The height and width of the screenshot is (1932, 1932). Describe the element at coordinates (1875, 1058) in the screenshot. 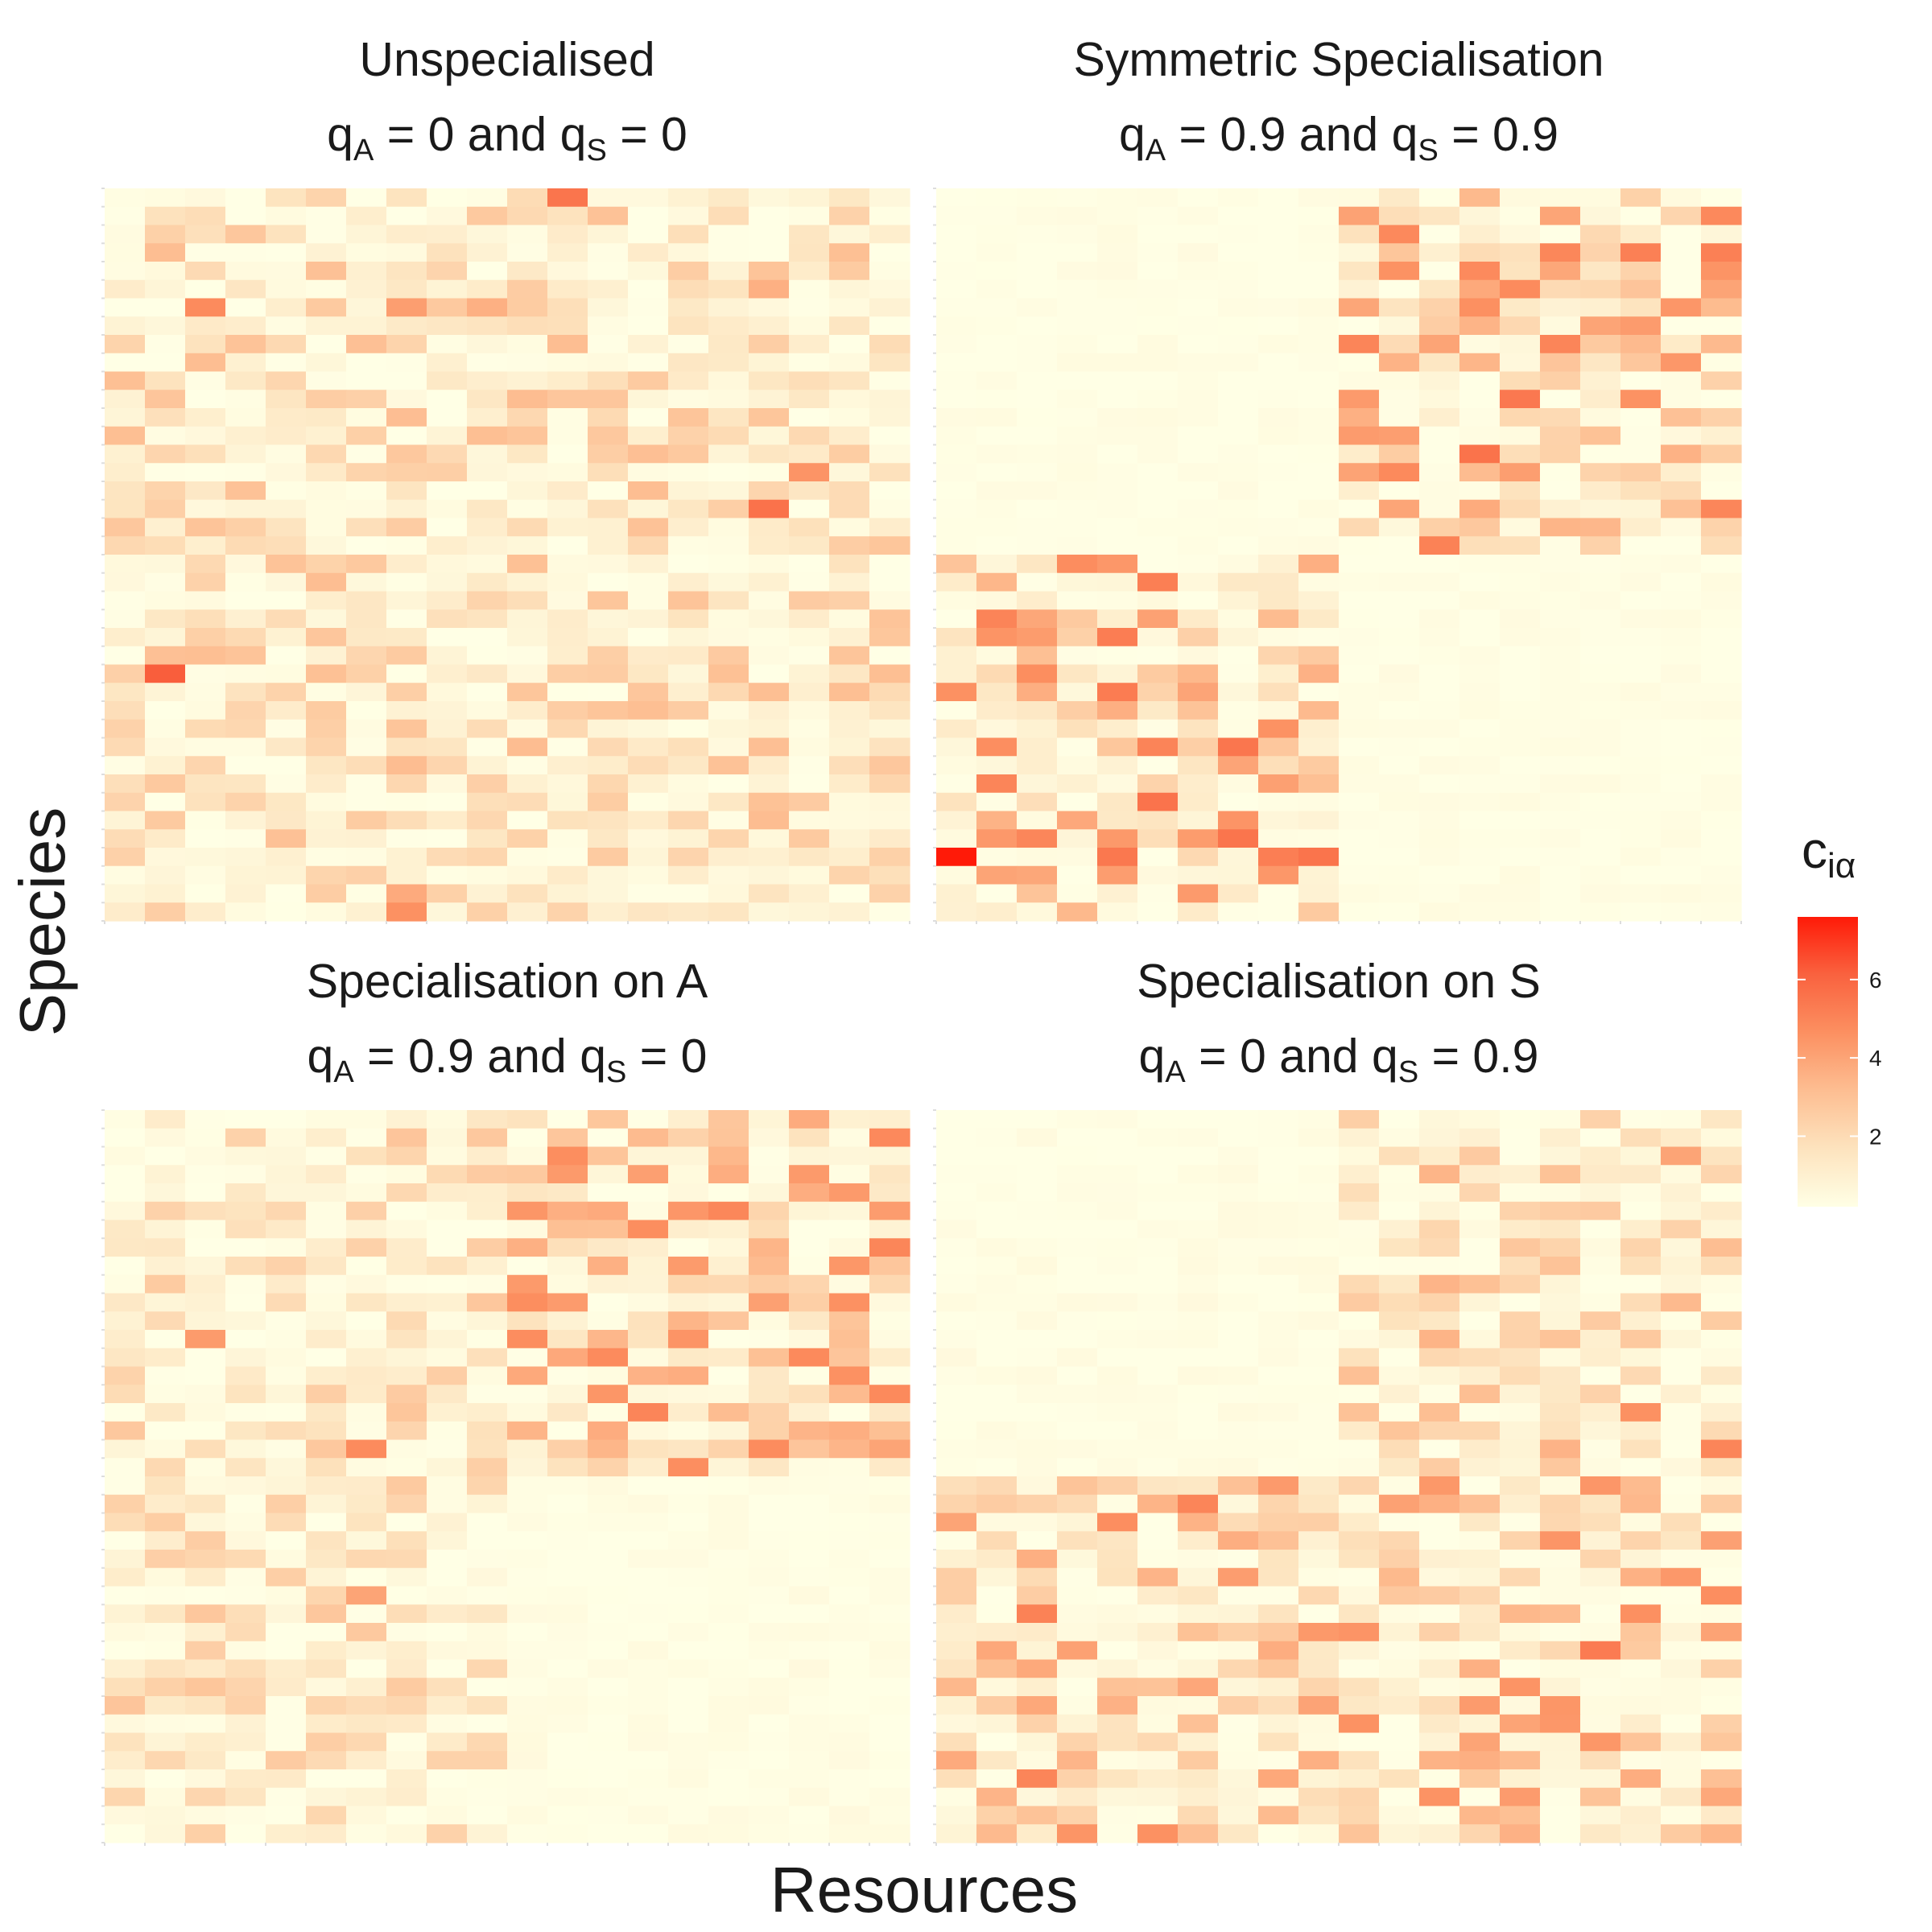

I see `legend-tick-label: 4` at that location.